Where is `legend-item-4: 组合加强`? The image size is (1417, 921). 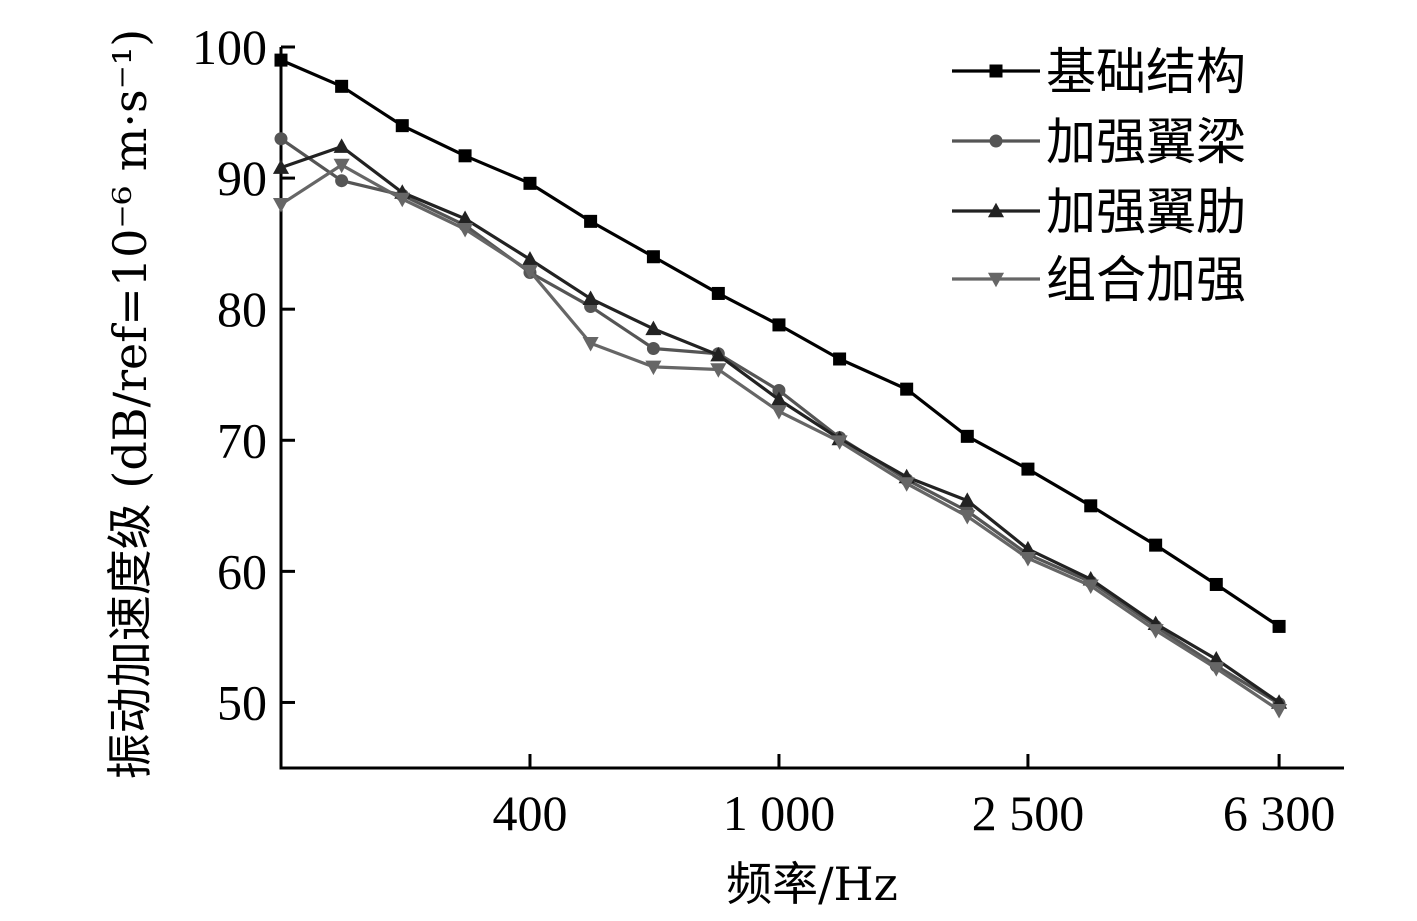 legend-item-4: 组合加强 is located at coordinates (1099, 280).